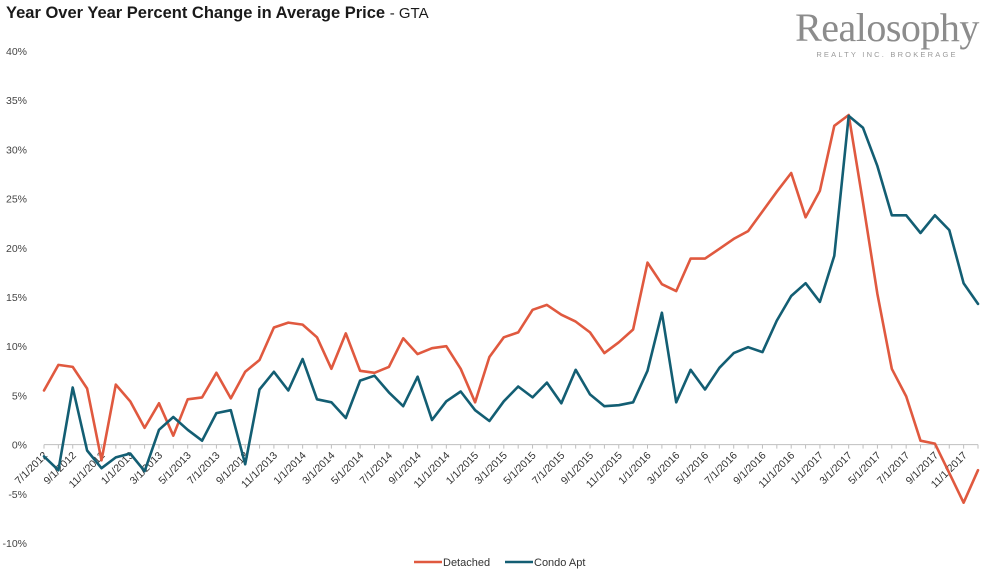  Describe the element at coordinates (16, 347) in the screenshot. I see `y-tick-label: 10%` at that location.